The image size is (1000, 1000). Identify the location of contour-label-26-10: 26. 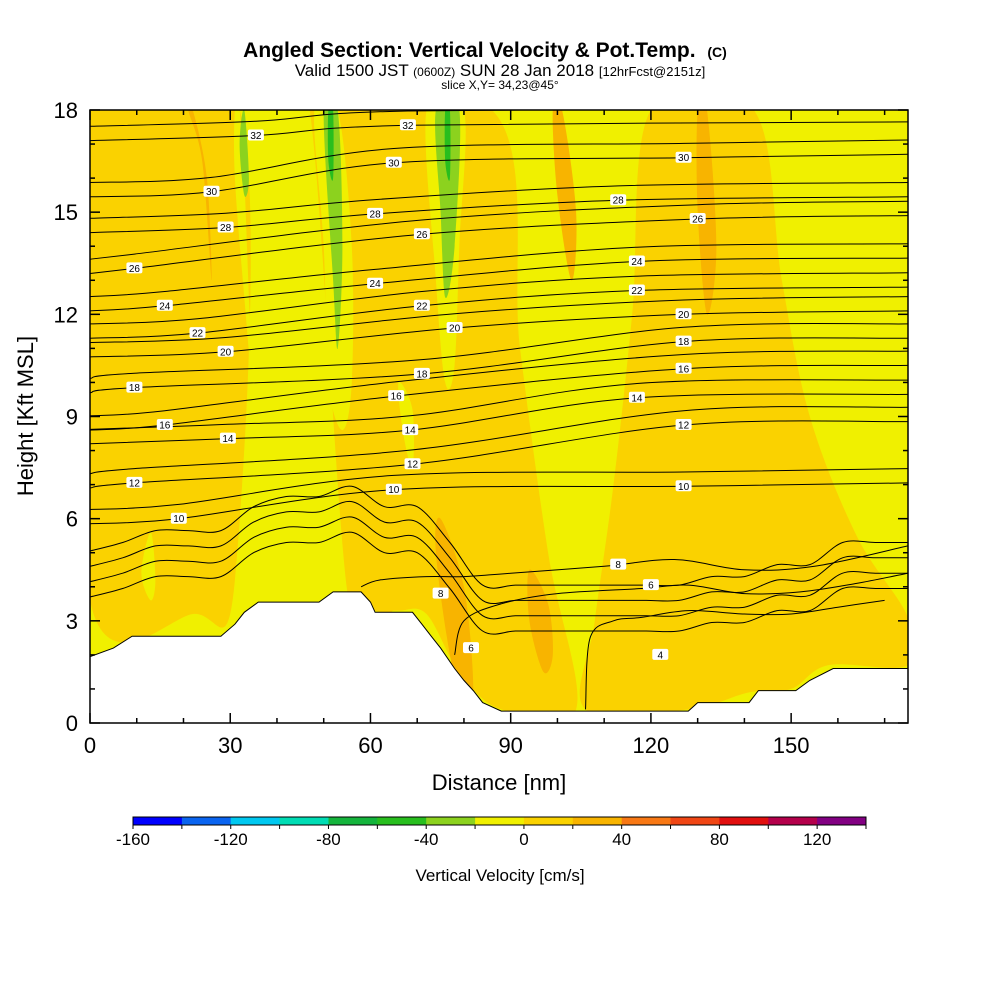
(697, 219).